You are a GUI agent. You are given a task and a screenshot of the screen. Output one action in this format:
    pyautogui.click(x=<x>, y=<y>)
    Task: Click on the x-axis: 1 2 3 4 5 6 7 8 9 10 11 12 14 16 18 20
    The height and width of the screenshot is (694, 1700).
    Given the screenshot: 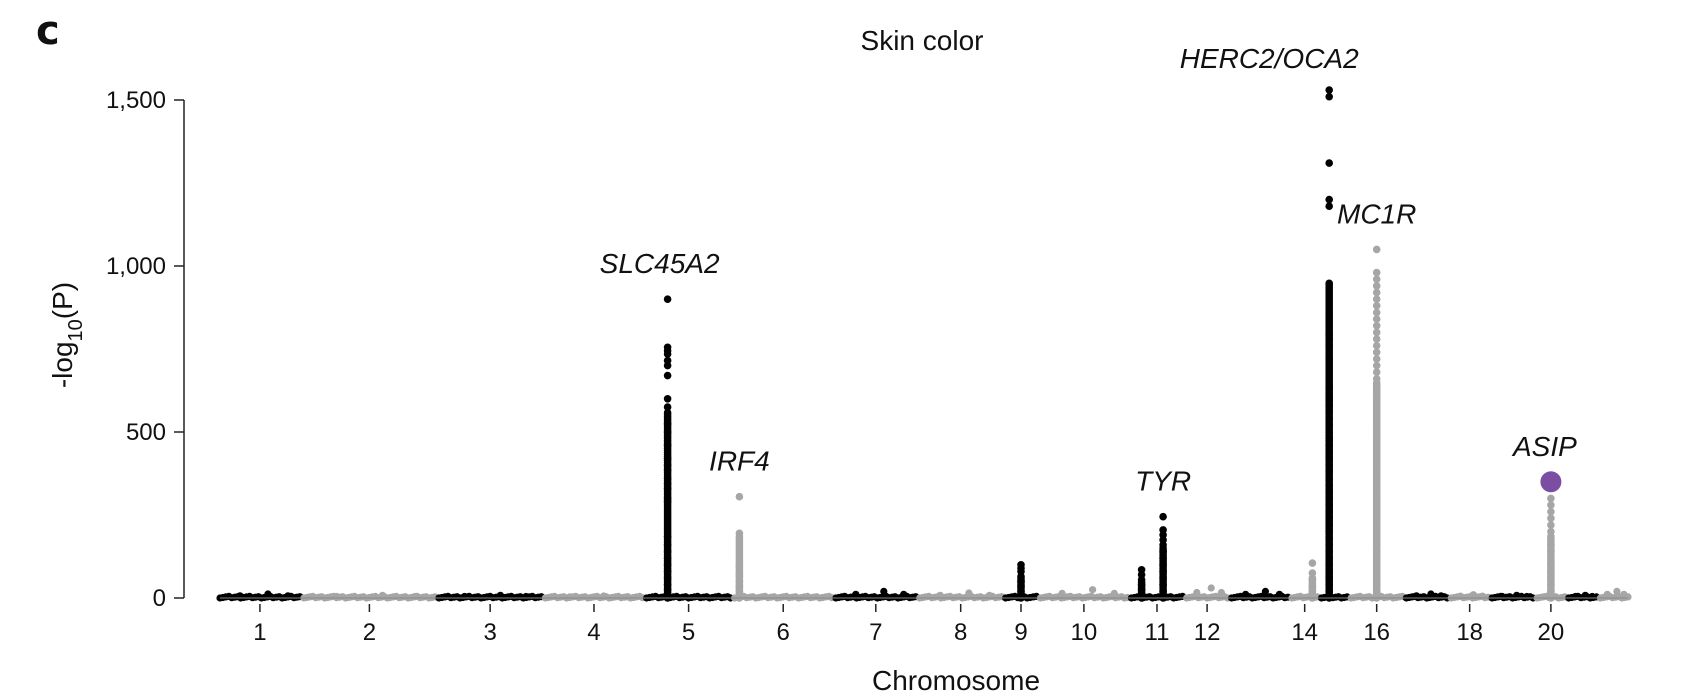 What is the action you would take?
    pyautogui.click(x=908, y=625)
    